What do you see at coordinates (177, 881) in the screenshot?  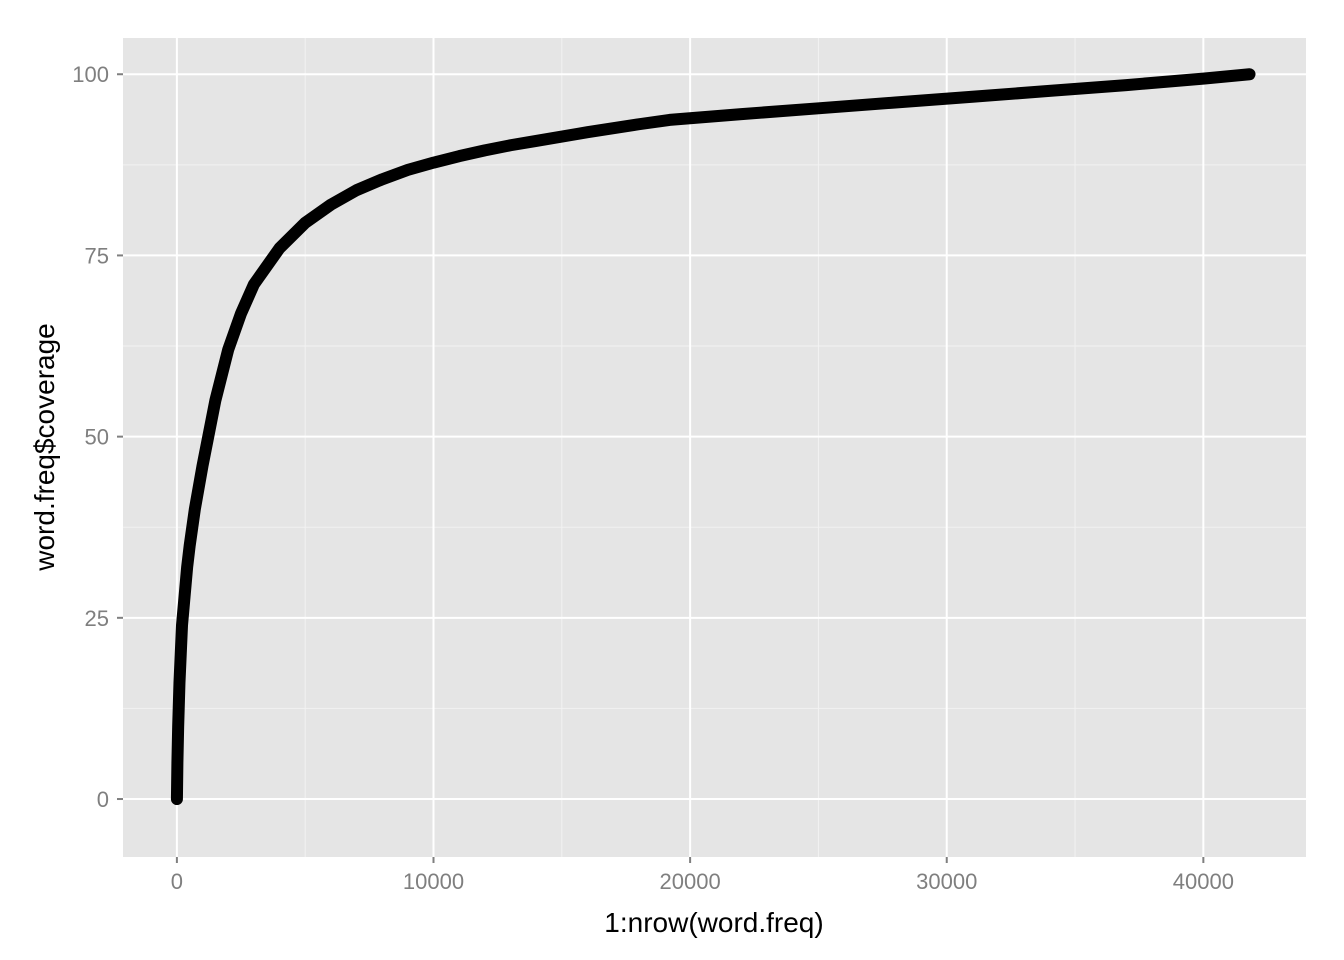 I see `x-tick-label: 0` at bounding box center [177, 881].